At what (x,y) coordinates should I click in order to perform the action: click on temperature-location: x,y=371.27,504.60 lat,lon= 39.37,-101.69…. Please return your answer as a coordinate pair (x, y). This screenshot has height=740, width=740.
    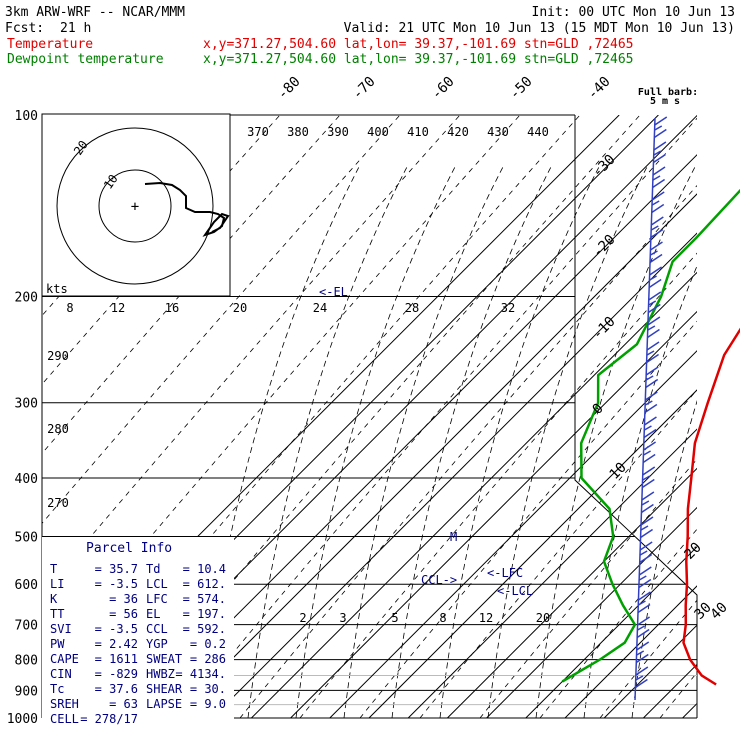
    Looking at the image, I should click on (418, 44).